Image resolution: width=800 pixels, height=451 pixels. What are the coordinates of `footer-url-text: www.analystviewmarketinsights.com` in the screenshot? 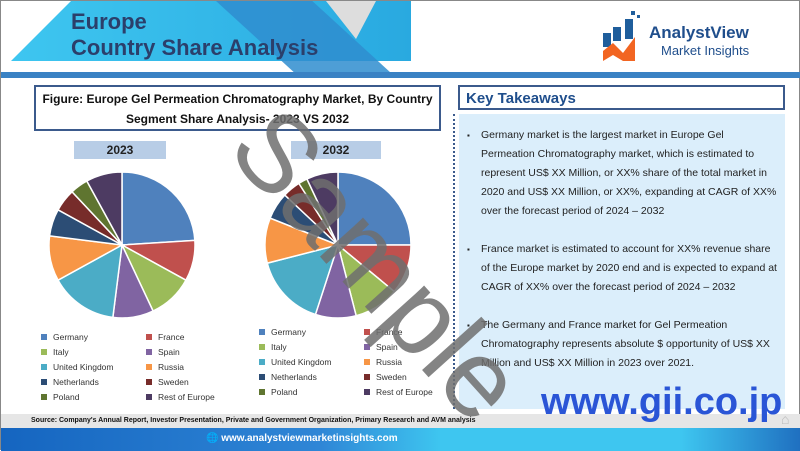 It's located at (309, 438).